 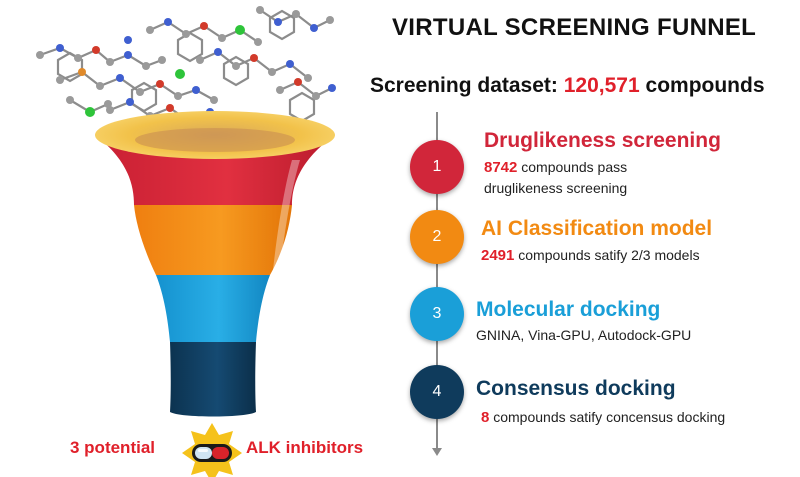 I want to click on step-3-desc: GNINA, Vina-GPU, Autodock-GPU, so click(x=583, y=335).